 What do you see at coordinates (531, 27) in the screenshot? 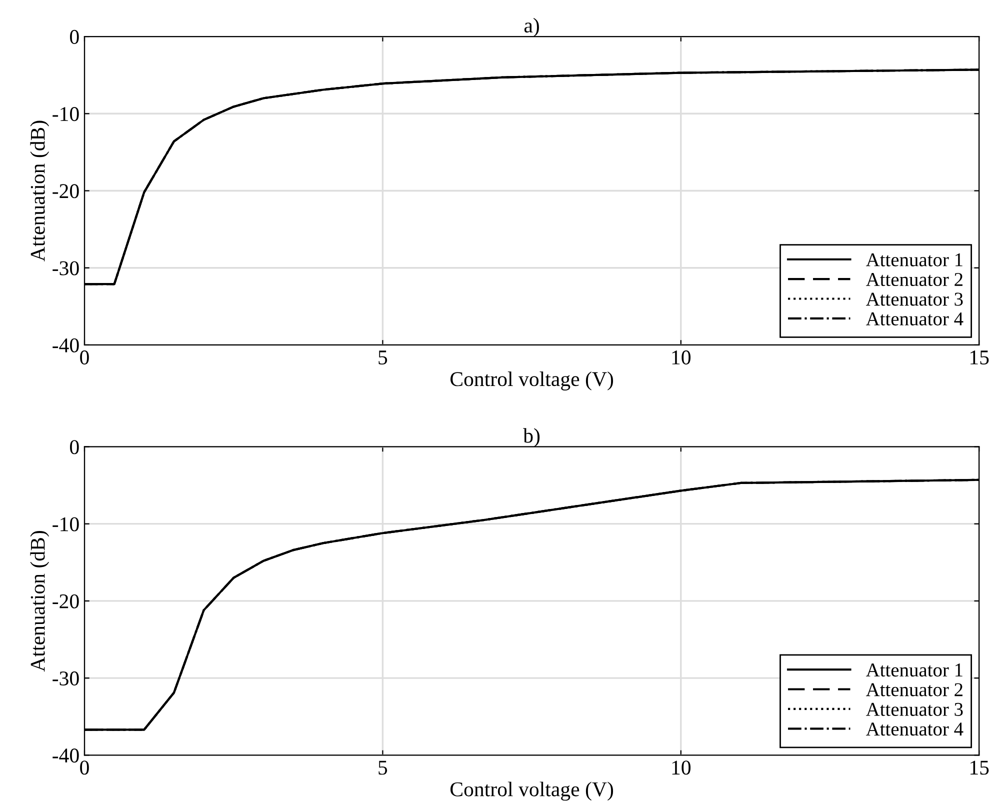
I see `chart-title: a)` at bounding box center [531, 27].